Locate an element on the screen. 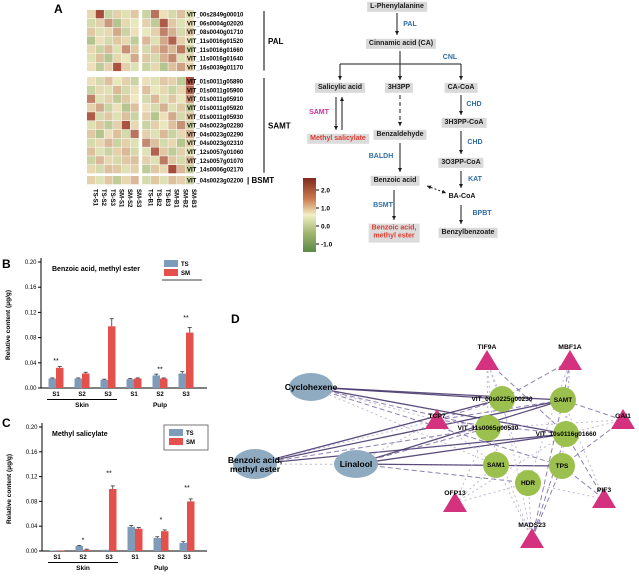 The height and width of the screenshot is (579, 639). tf-node-mbf1a is located at coordinates (570, 360).